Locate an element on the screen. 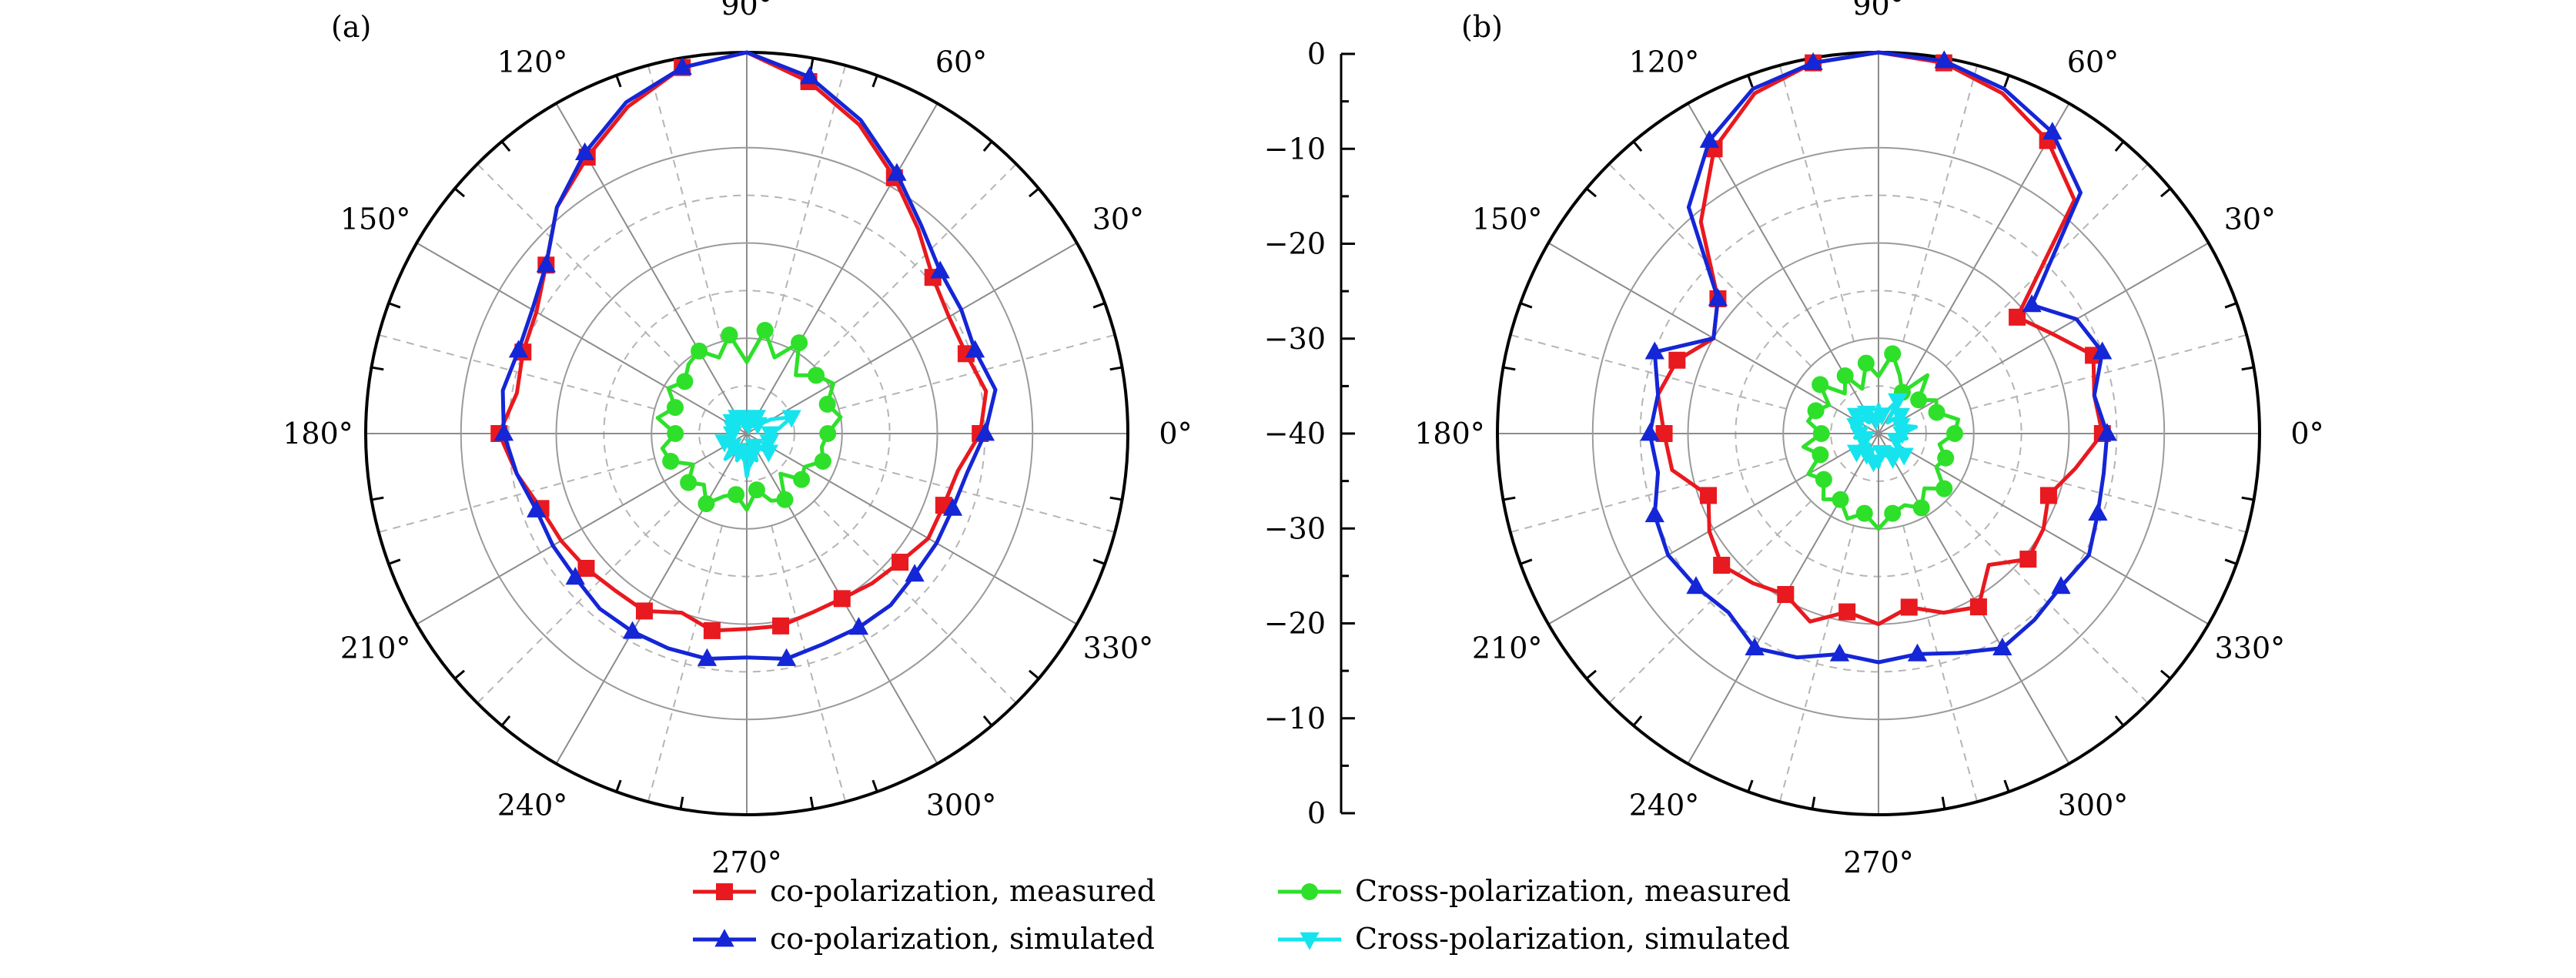 The width and height of the screenshot is (2576, 978). markers-a-x_meas is located at coordinates (750, 417).